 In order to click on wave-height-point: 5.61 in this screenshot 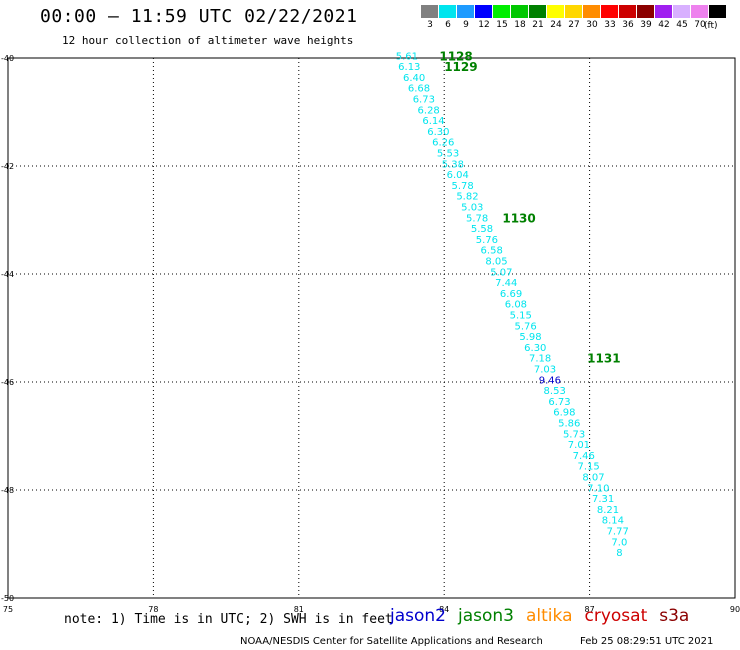, I will do `click(407, 56)`.